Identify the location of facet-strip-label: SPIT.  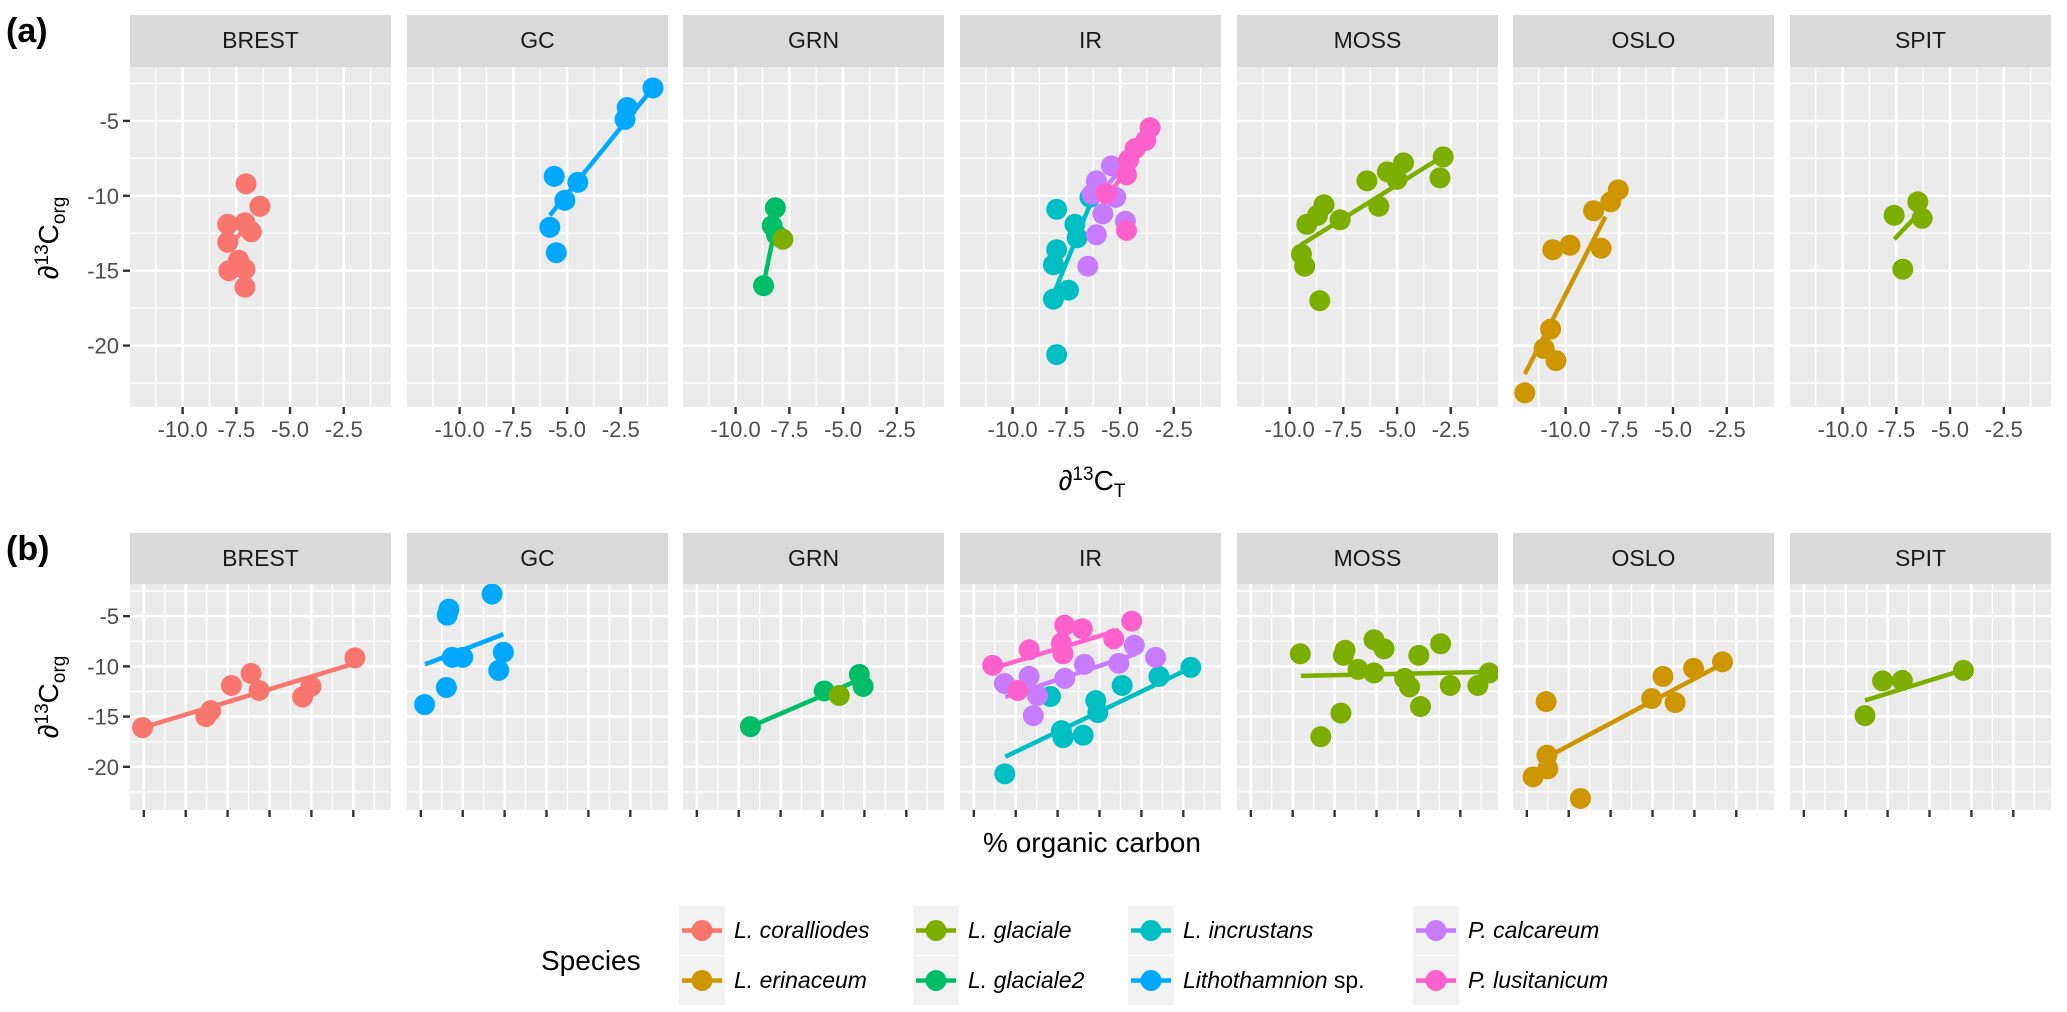
(1920, 40).